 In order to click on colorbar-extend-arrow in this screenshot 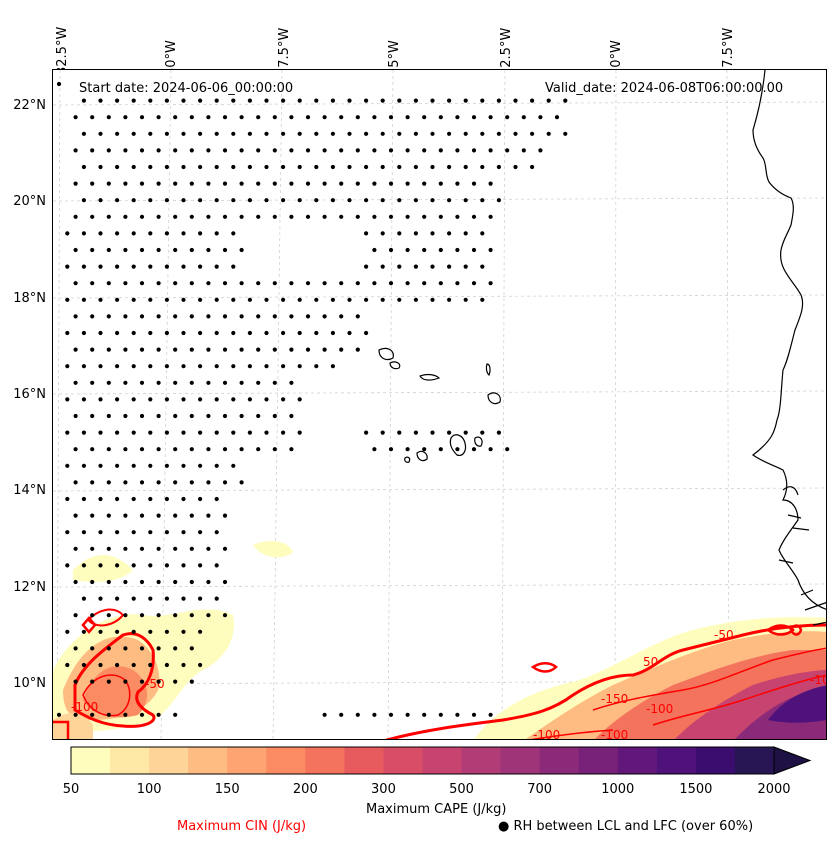, I will do `click(792, 760)`.